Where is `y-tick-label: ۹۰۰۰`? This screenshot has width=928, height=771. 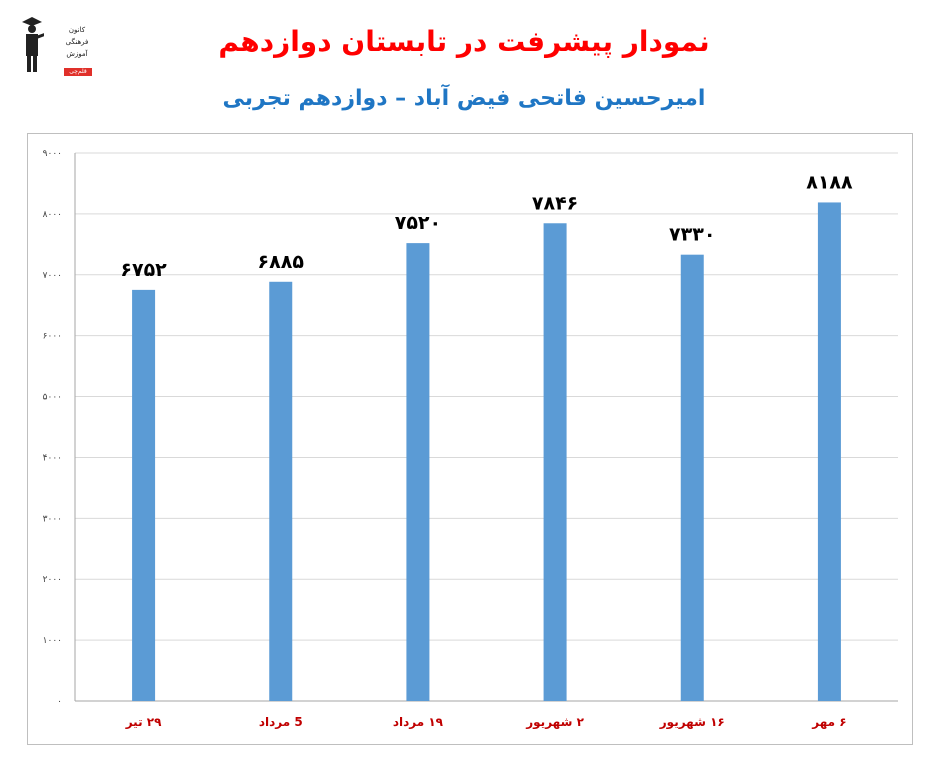 y-tick-label: ۹۰۰۰ is located at coordinates (52, 154).